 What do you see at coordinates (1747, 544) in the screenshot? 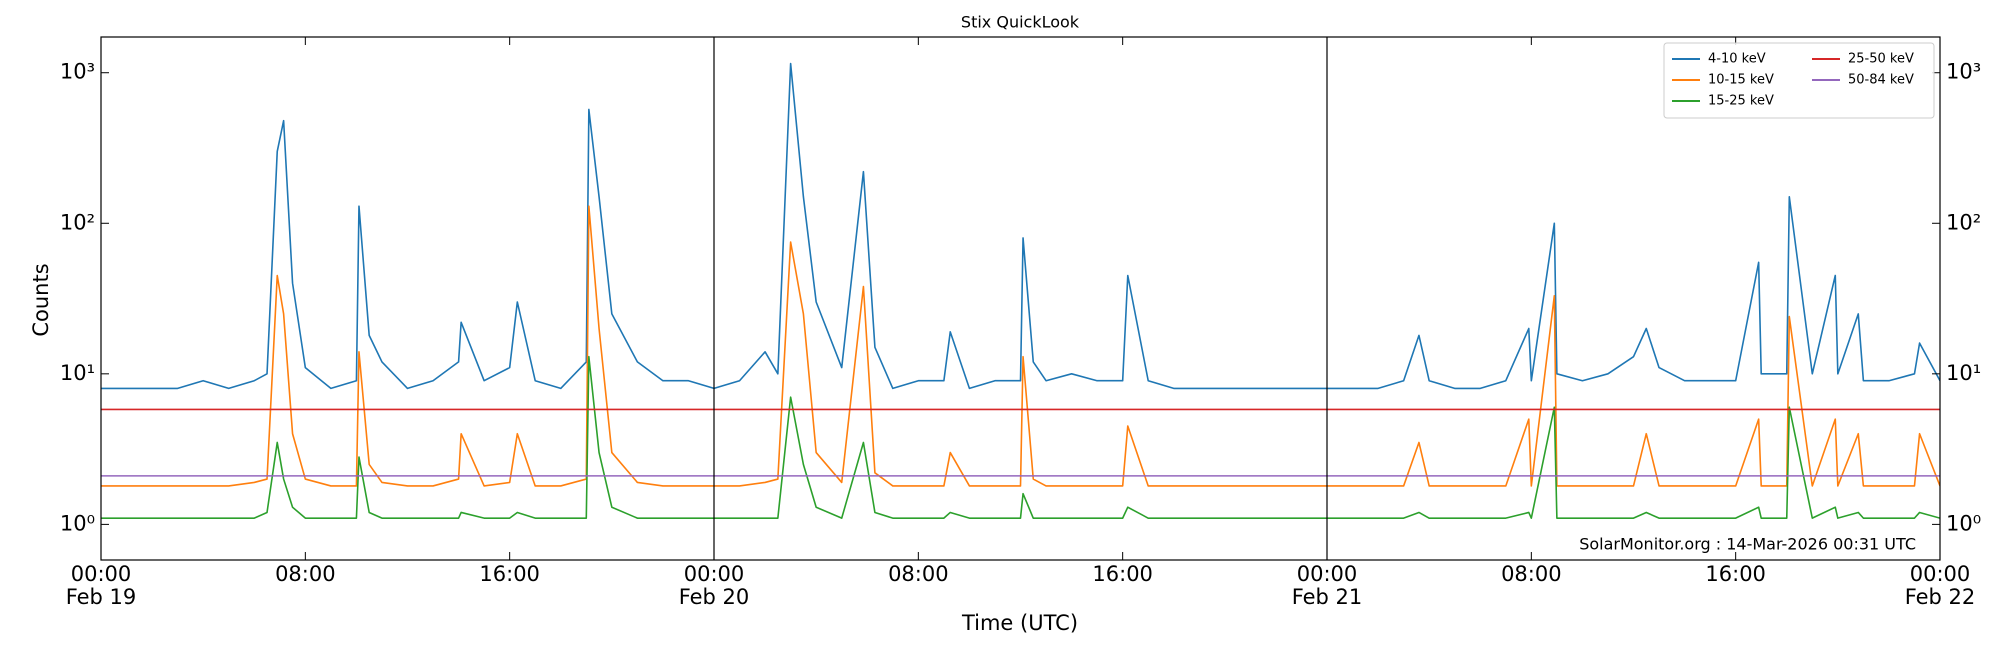
I see `annotation: SolarMonitor.org : 14-Mar-2026 00:31 UTC` at bounding box center [1747, 544].